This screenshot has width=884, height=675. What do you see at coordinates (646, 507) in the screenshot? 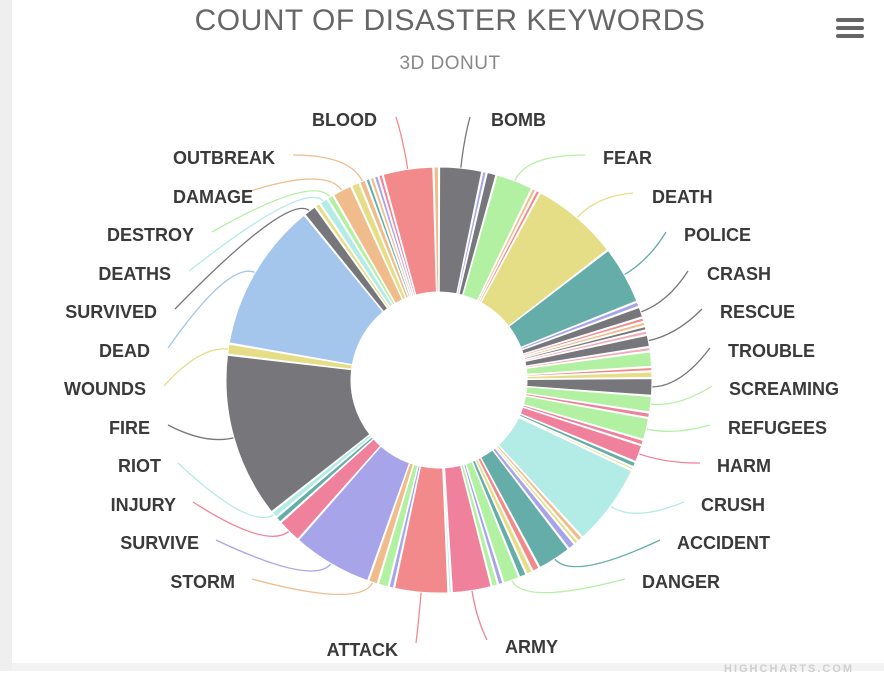
I see `connector-crush` at bounding box center [646, 507].